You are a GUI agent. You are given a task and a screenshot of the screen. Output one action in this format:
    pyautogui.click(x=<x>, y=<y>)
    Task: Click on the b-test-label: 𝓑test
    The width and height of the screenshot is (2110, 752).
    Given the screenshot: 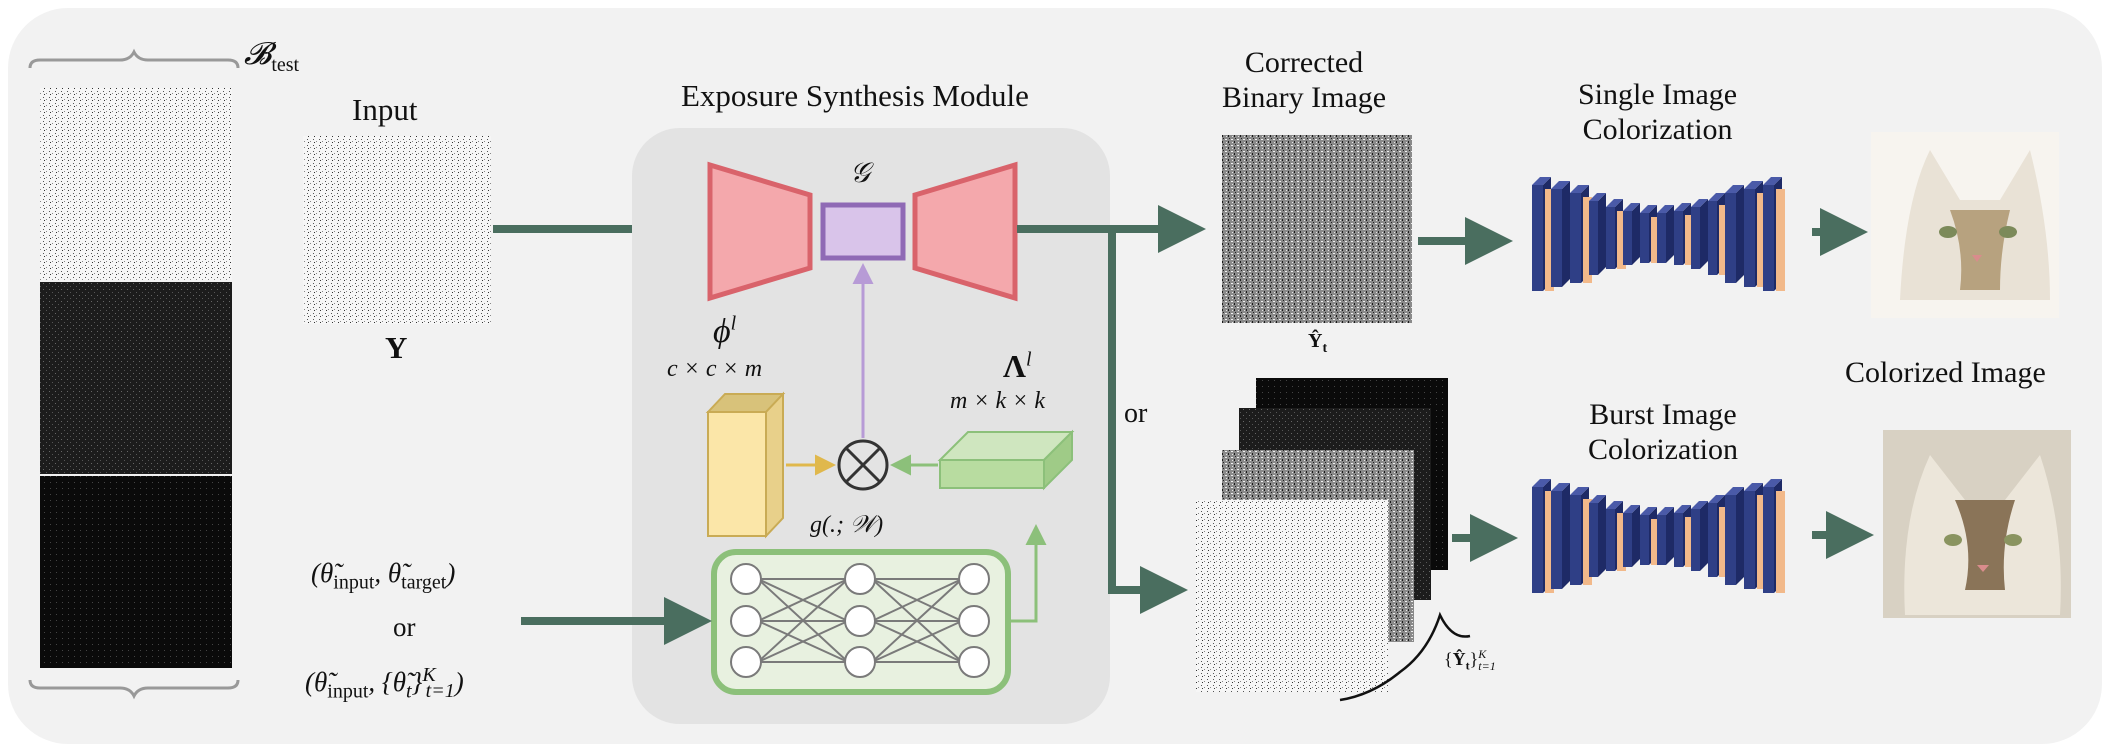 What is the action you would take?
    pyautogui.click(x=272, y=56)
    